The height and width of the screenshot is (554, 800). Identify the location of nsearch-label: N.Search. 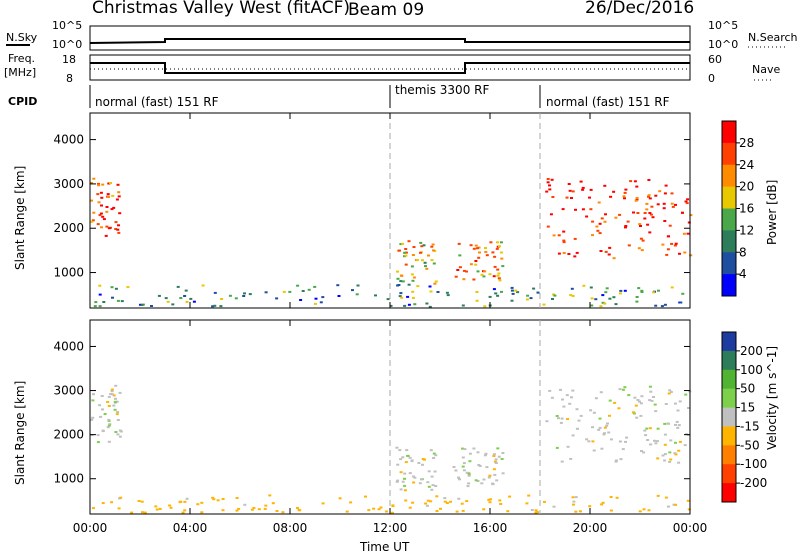
(773, 37).